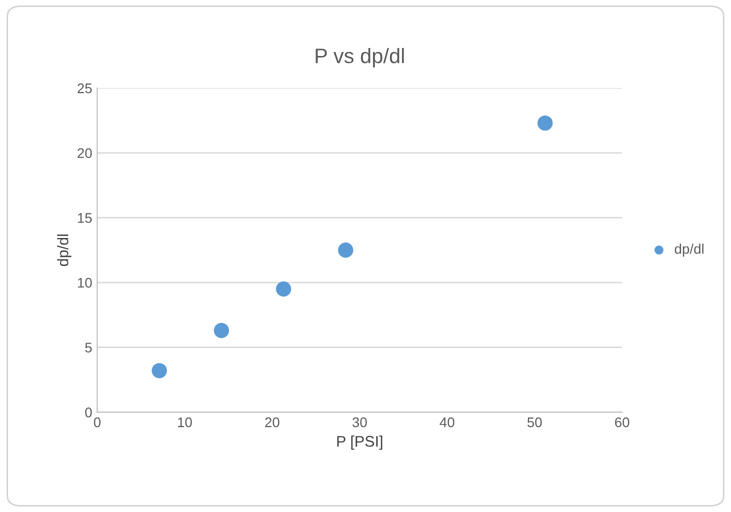 This screenshot has height=512, width=731. What do you see at coordinates (85, 283) in the screenshot?
I see `y-tick-label: 10` at bounding box center [85, 283].